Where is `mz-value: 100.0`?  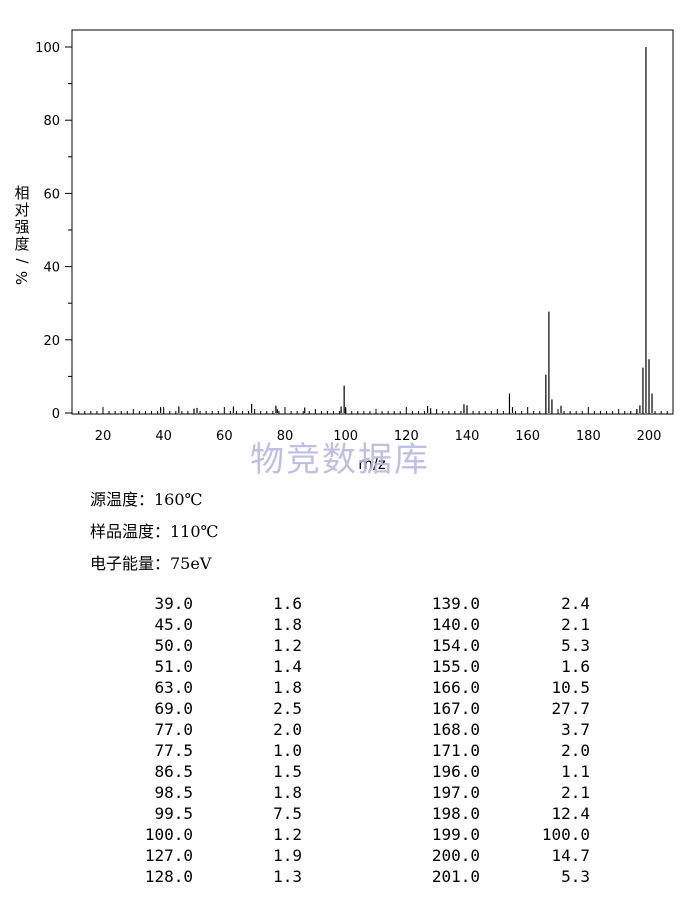
mz-value: 100.0 is located at coordinates (168, 834).